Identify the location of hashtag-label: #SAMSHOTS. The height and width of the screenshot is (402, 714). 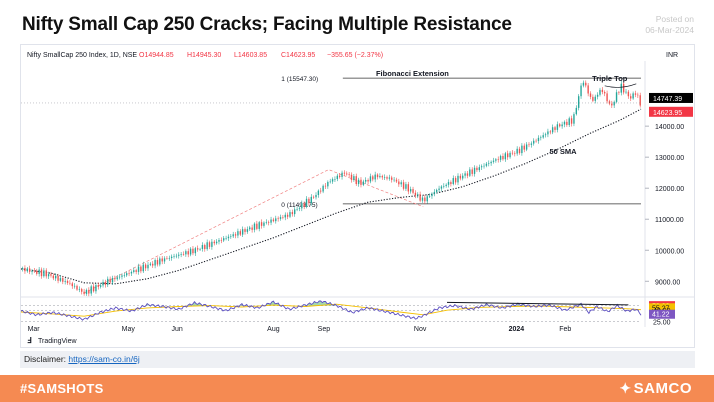
(62, 388).